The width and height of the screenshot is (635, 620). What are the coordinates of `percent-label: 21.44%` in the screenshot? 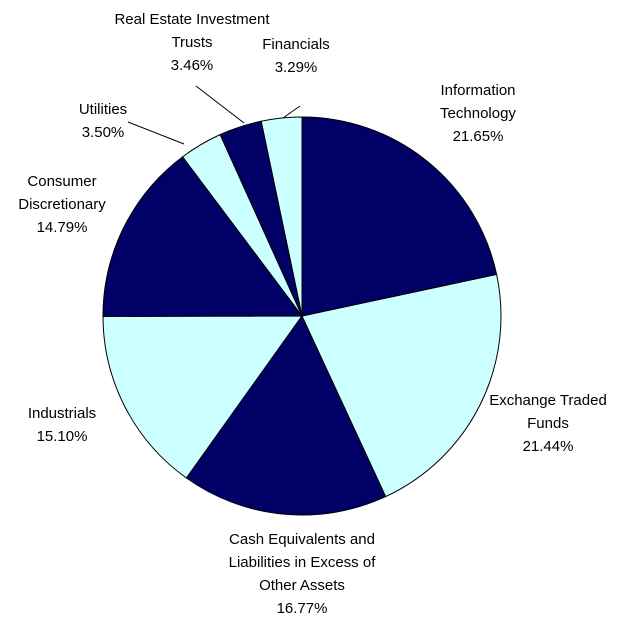 It's located at (548, 446).